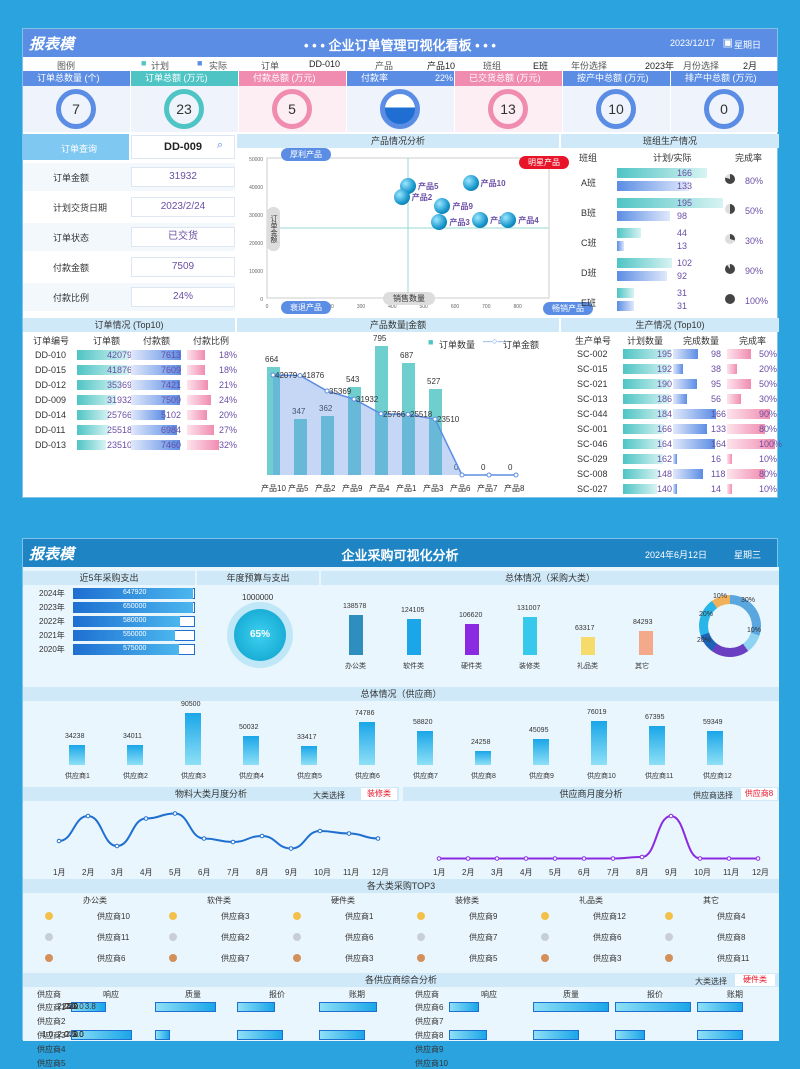 The height and width of the screenshot is (1069, 800). What do you see at coordinates (193, 776) in the screenshot?
I see `supplier-name: 供应商3` at bounding box center [193, 776].